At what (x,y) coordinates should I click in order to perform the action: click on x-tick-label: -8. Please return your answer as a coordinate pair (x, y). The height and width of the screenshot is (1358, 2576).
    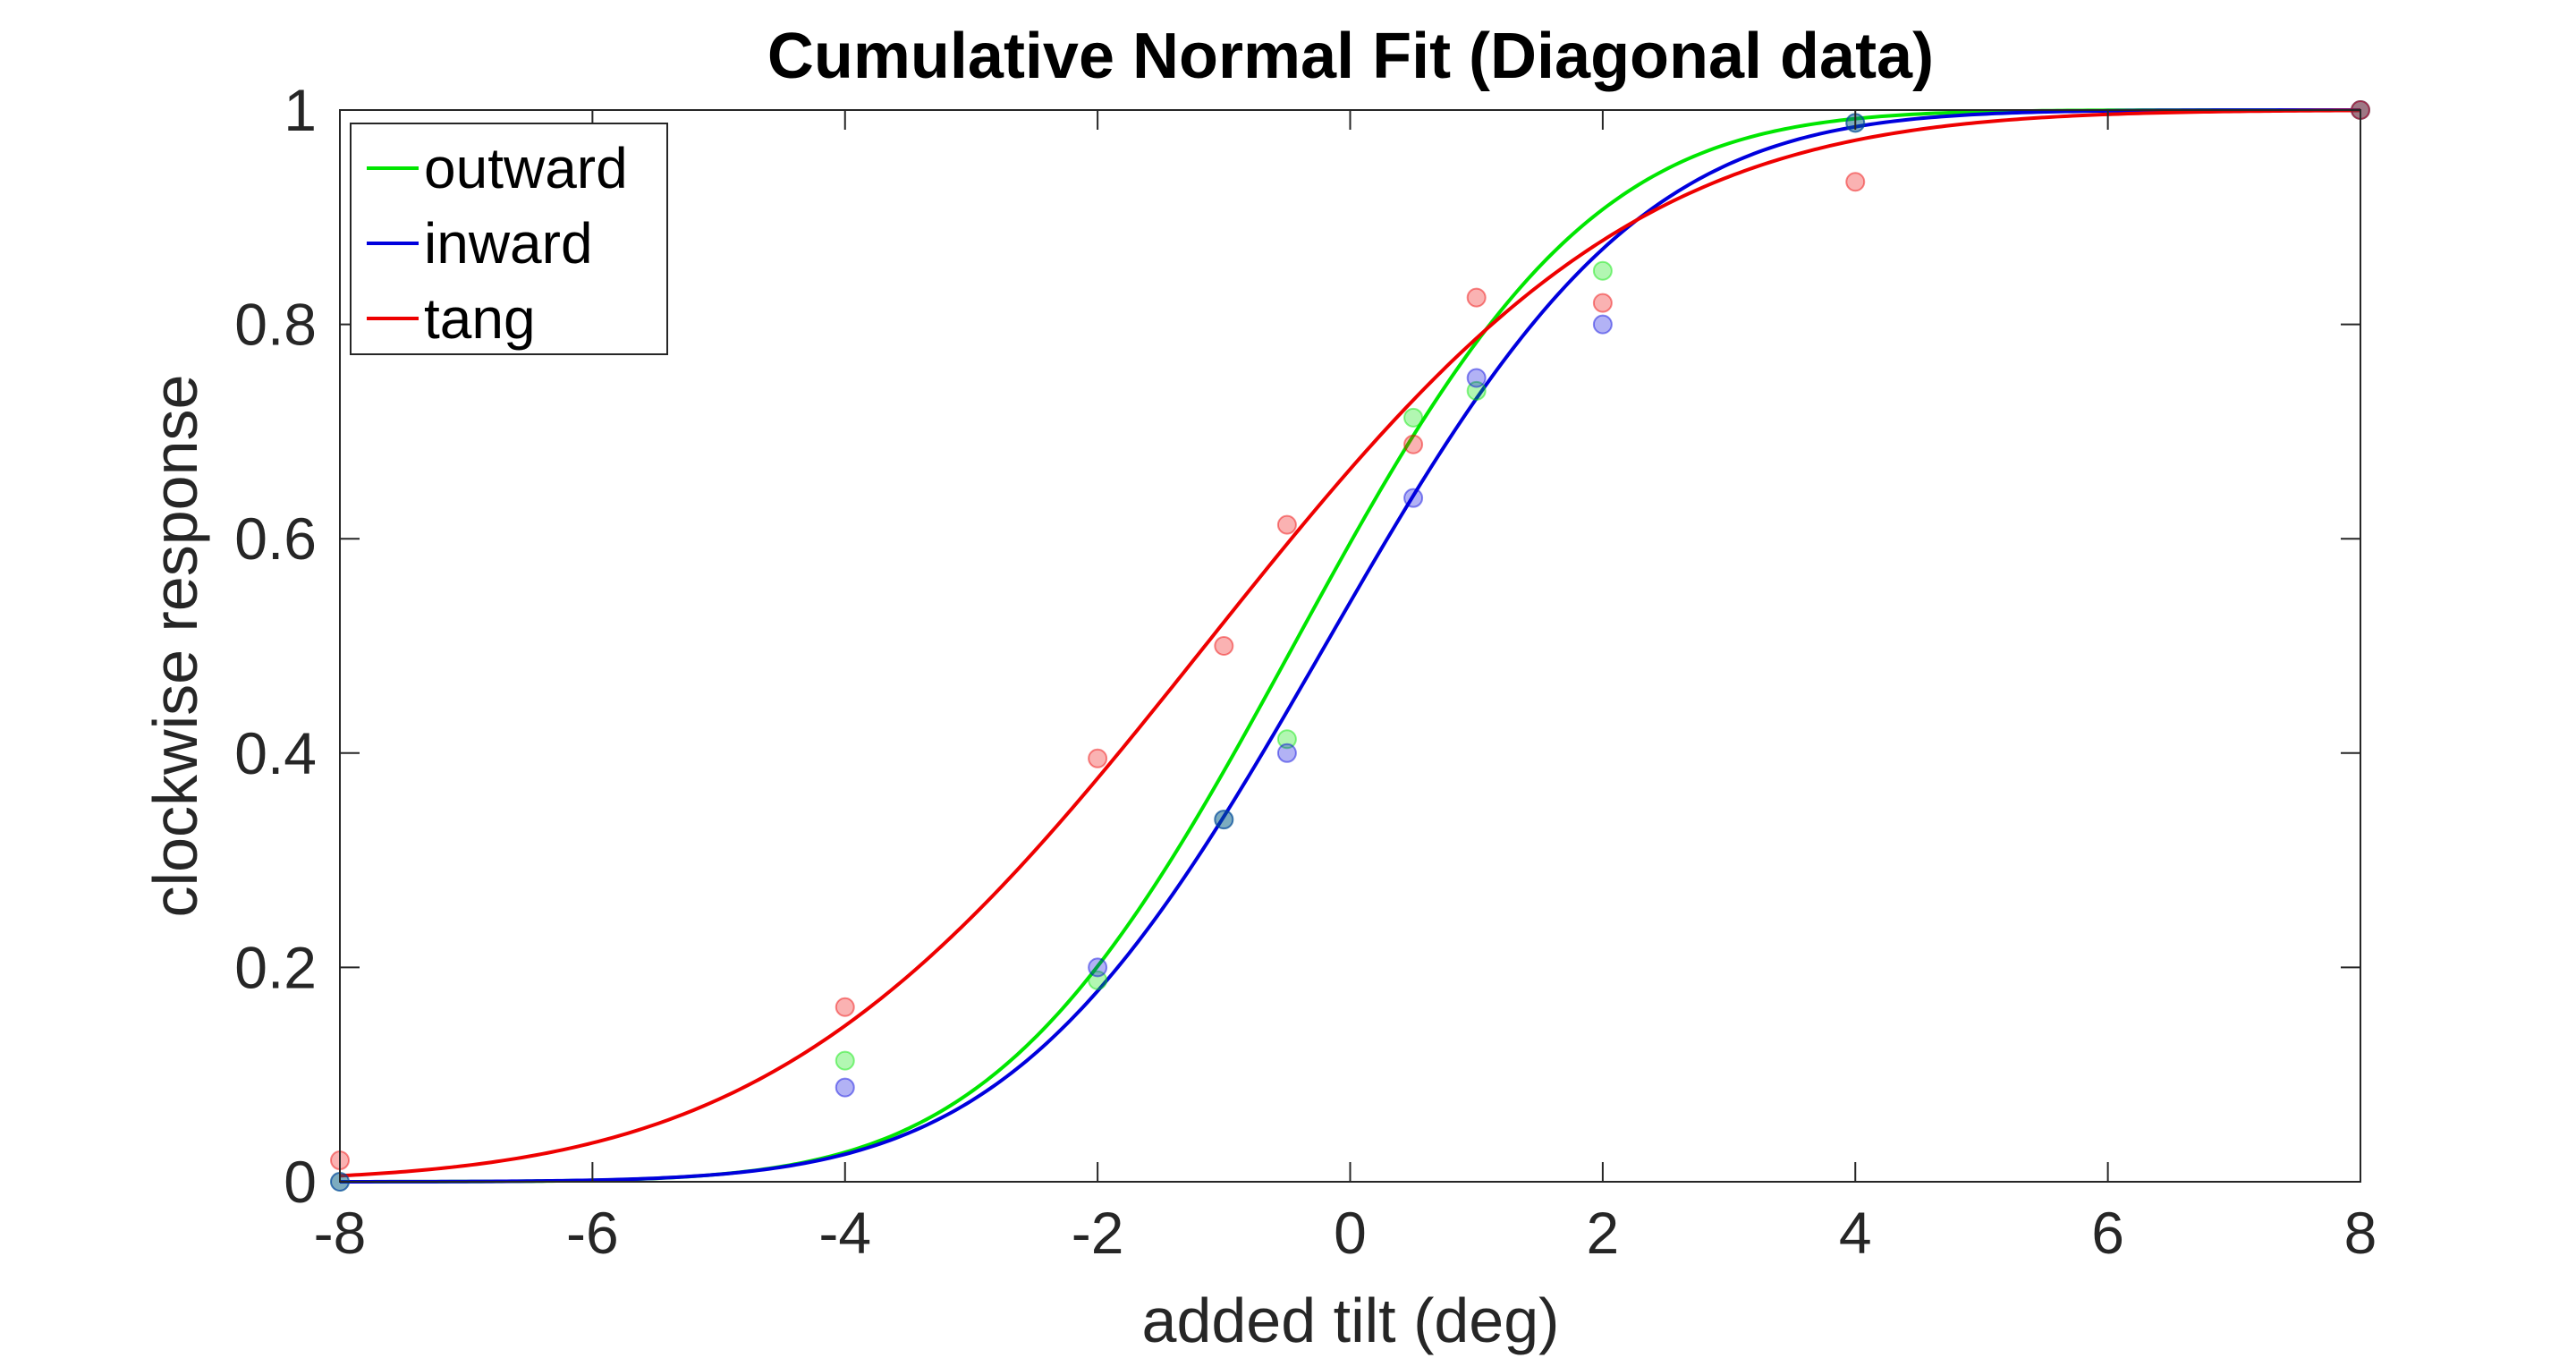
    Looking at the image, I should click on (340, 1233).